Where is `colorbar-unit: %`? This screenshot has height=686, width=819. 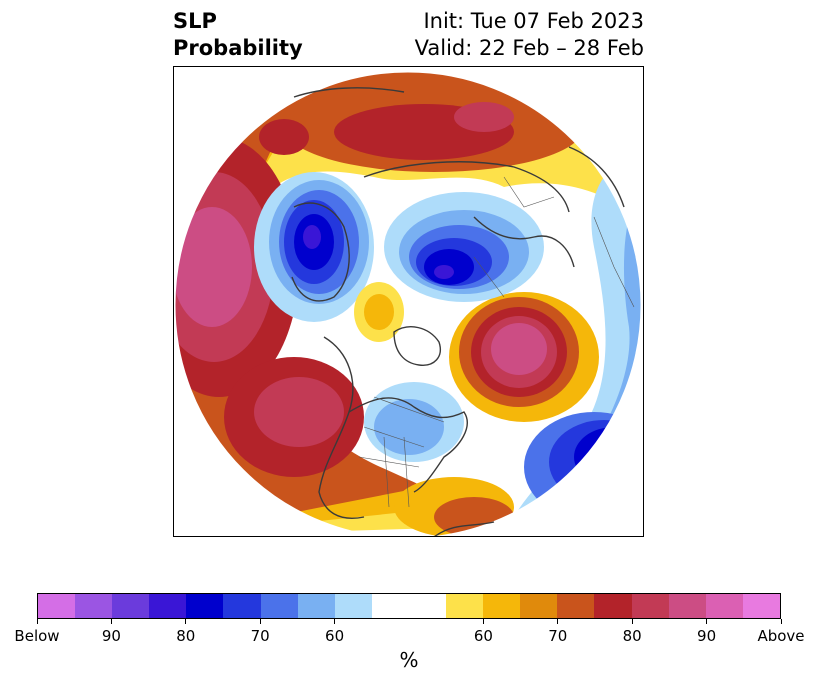
colorbar-unit: % is located at coordinates (409, 660).